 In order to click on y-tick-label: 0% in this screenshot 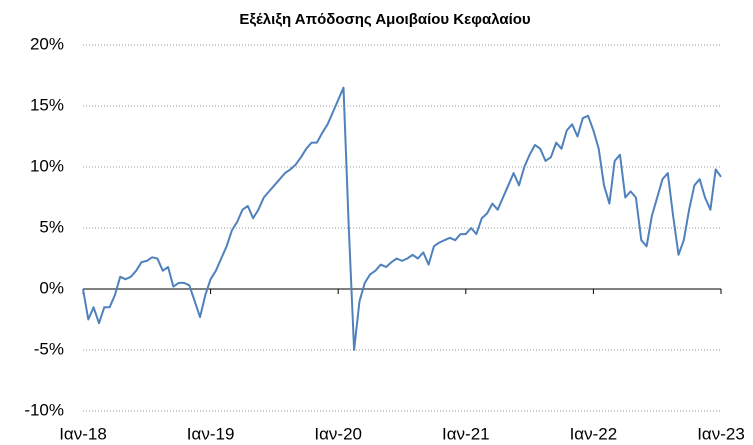, I will do `click(51, 287)`.